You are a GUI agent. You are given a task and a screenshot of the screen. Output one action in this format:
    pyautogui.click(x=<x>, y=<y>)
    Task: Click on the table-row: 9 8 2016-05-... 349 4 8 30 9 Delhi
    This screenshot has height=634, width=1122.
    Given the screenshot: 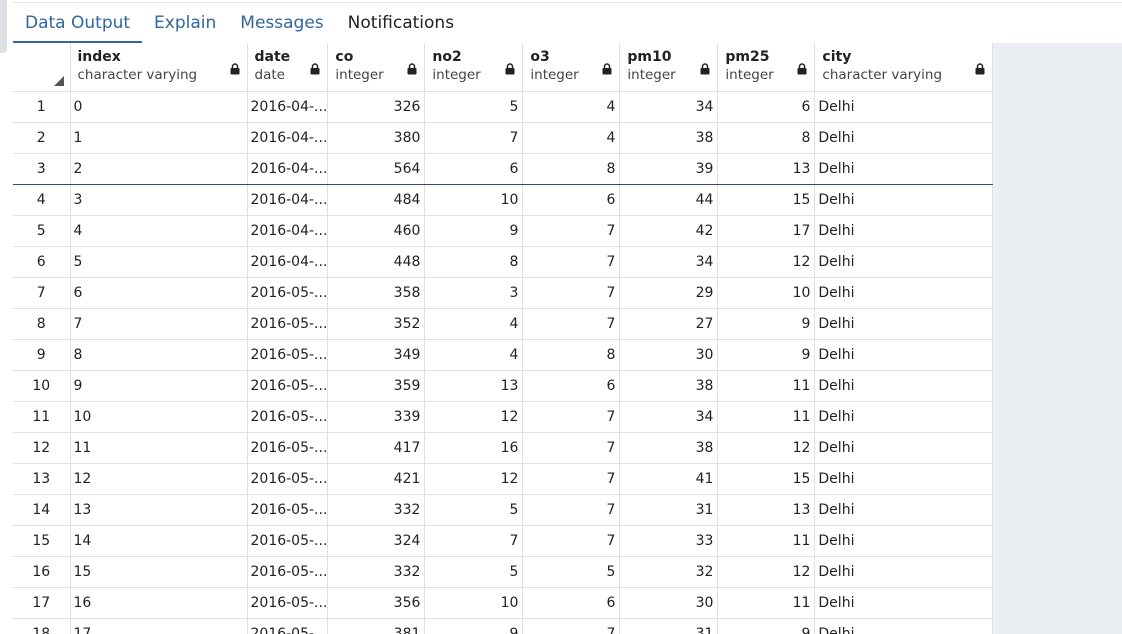 What is the action you would take?
    pyautogui.click(x=503, y=355)
    